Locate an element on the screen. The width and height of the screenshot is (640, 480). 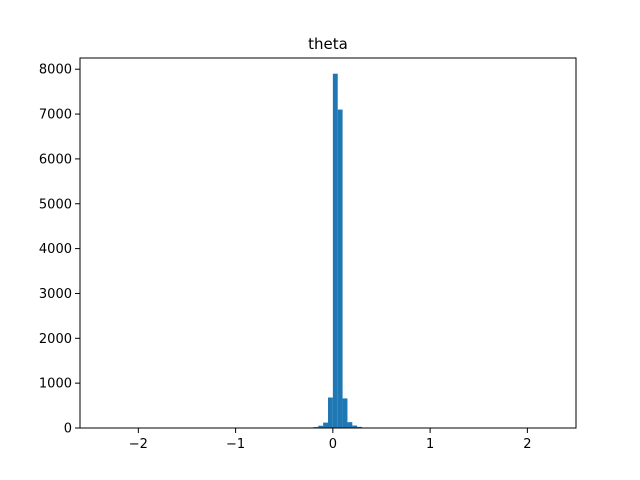
y-tick-label: 6000 is located at coordinates (55, 159).